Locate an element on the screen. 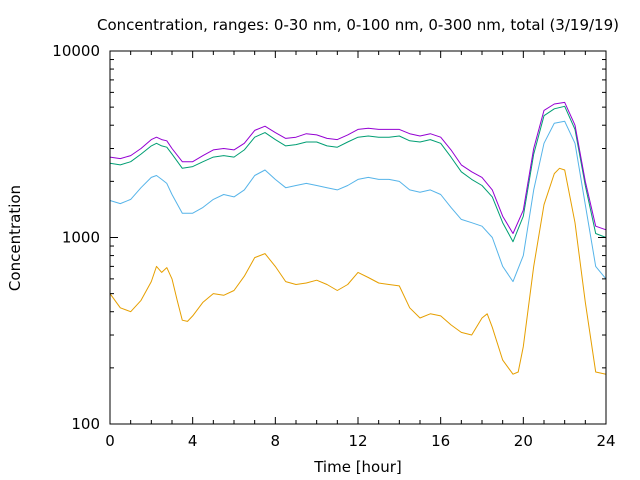  x-tick-label: 16 is located at coordinates (440, 441).